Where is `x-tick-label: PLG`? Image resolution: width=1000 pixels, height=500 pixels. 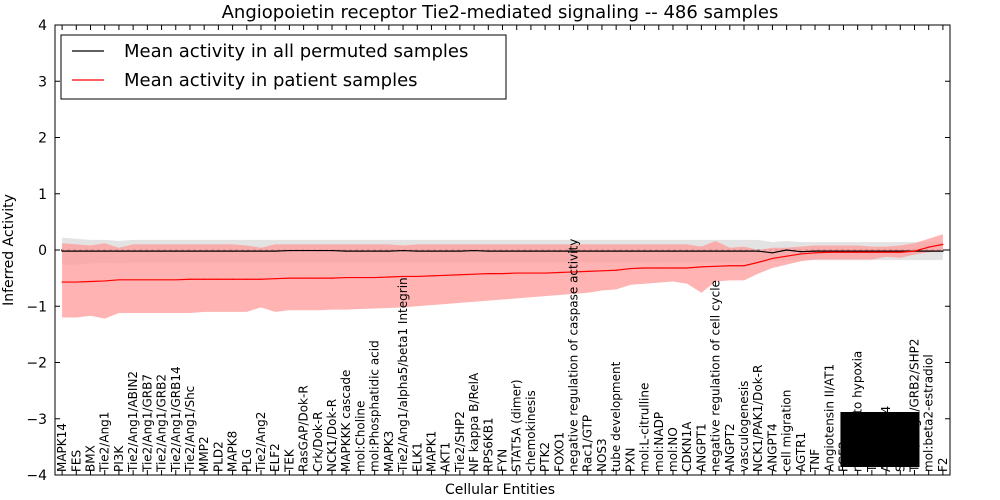
x-tick-label: PLG is located at coordinates (247, 460).